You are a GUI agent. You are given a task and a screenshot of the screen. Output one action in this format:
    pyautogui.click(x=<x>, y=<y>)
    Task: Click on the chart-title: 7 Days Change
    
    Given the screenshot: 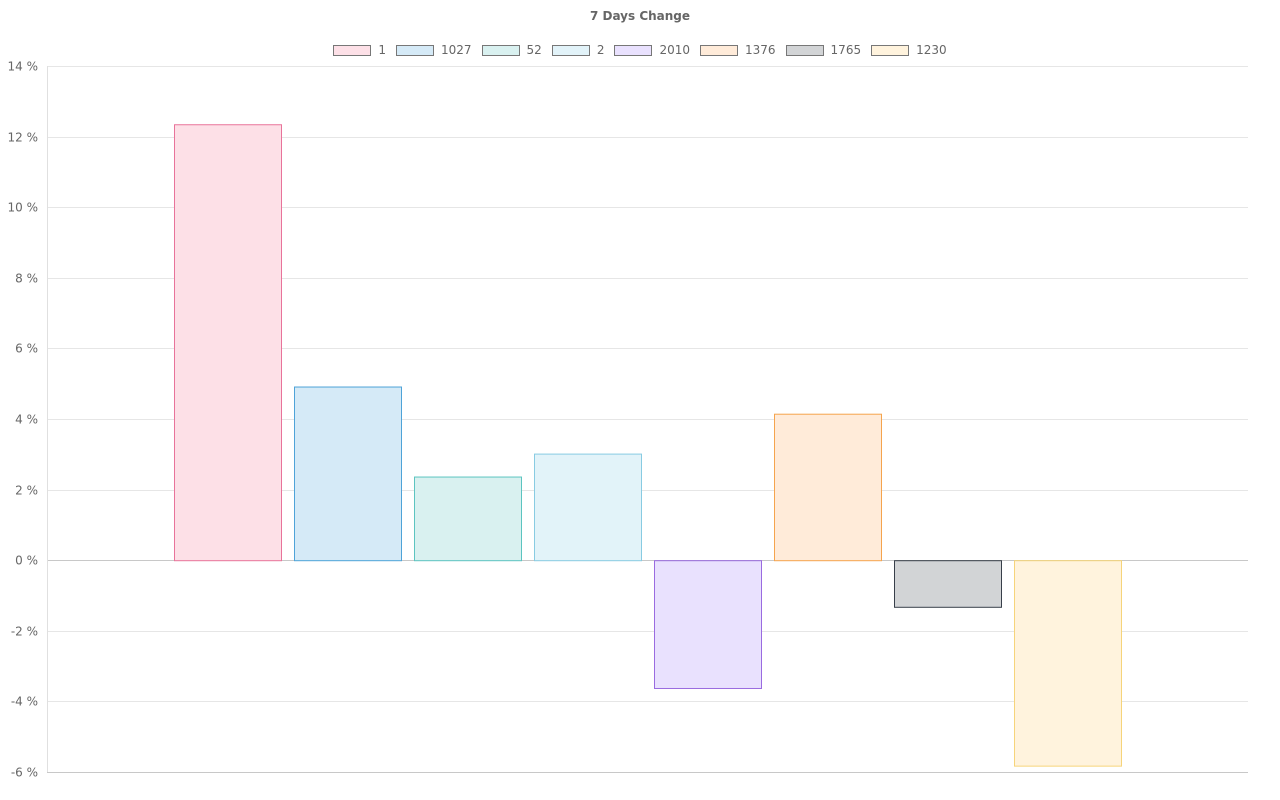 What is the action you would take?
    pyautogui.click(x=640, y=16)
    